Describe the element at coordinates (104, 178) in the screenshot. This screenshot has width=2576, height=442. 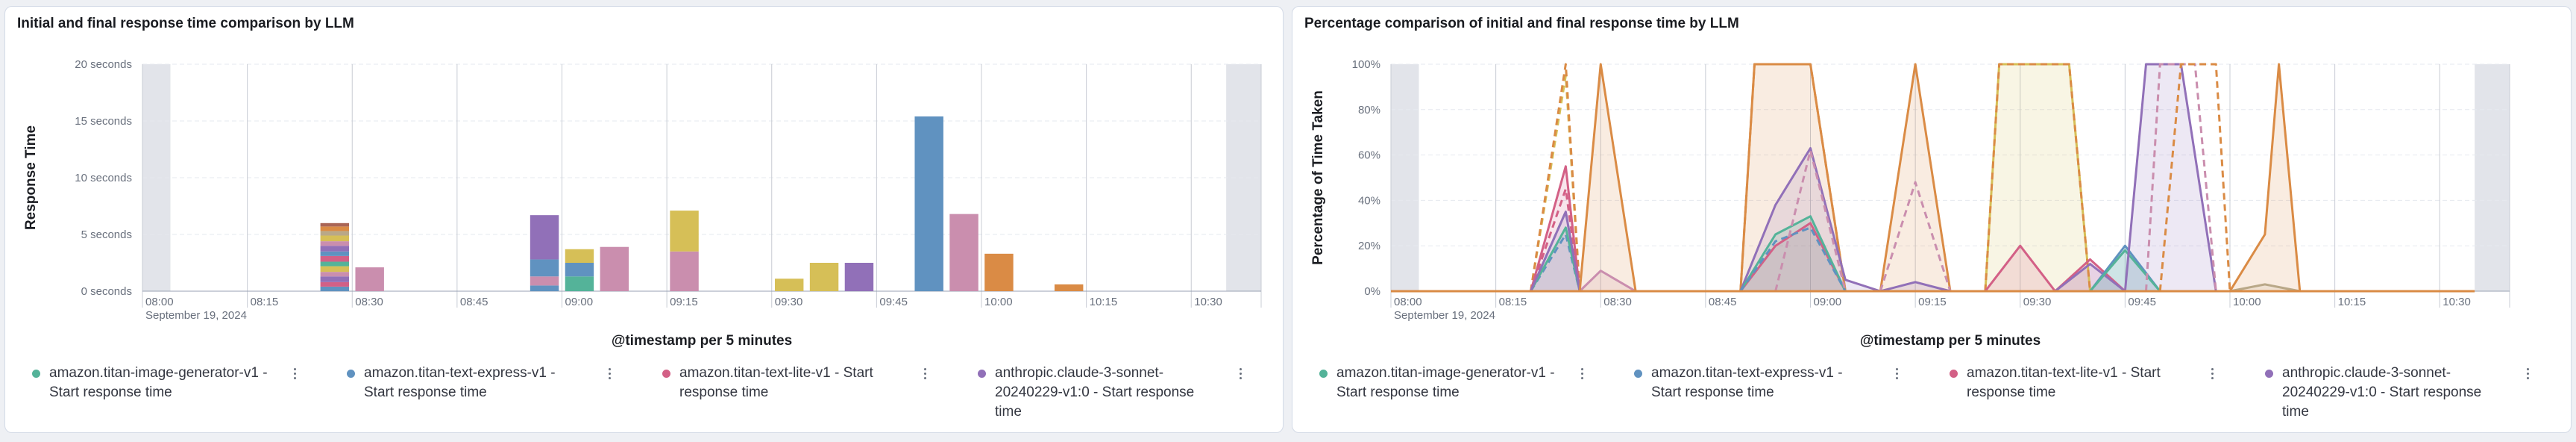
I see `y-tick-label: 10 seconds` at that location.